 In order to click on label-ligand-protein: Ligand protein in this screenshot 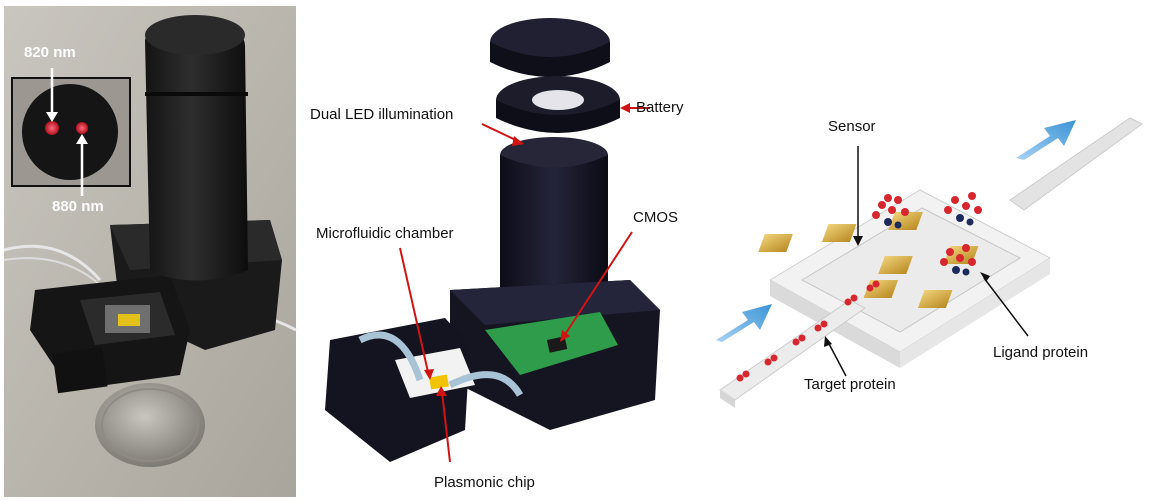, I will do `click(1041, 352)`.